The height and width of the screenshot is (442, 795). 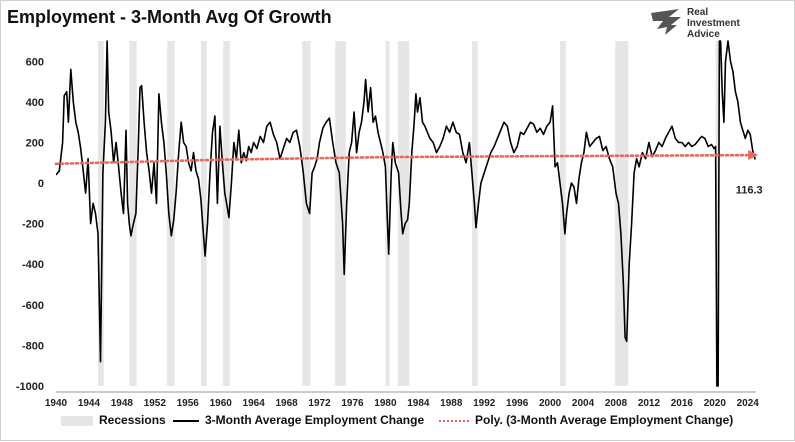 I want to click on series-poly-trend-line, so click(x=405, y=159).